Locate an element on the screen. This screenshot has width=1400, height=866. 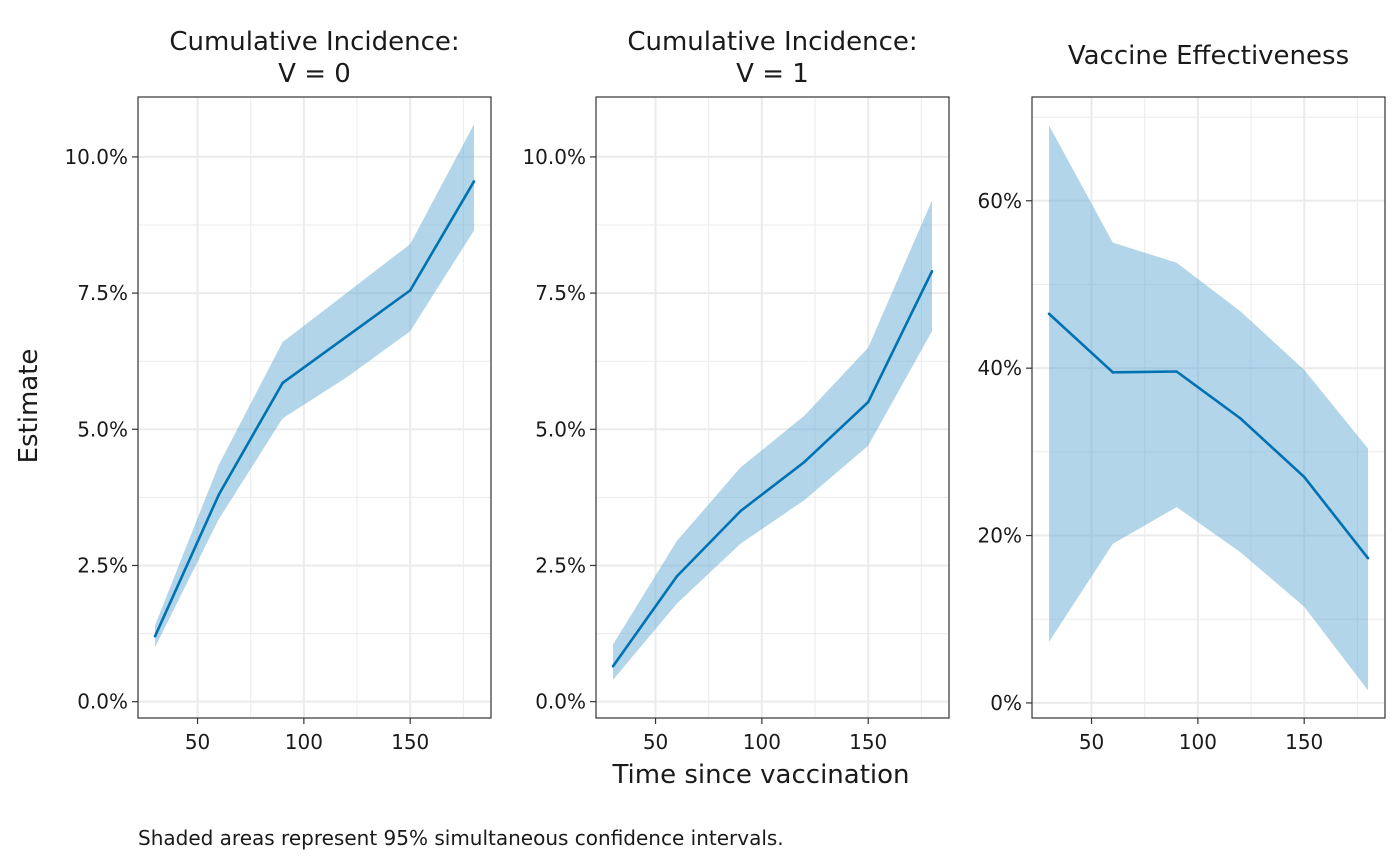
panel-title-line: Vaccine Effectiveness is located at coordinates (1208, 56).